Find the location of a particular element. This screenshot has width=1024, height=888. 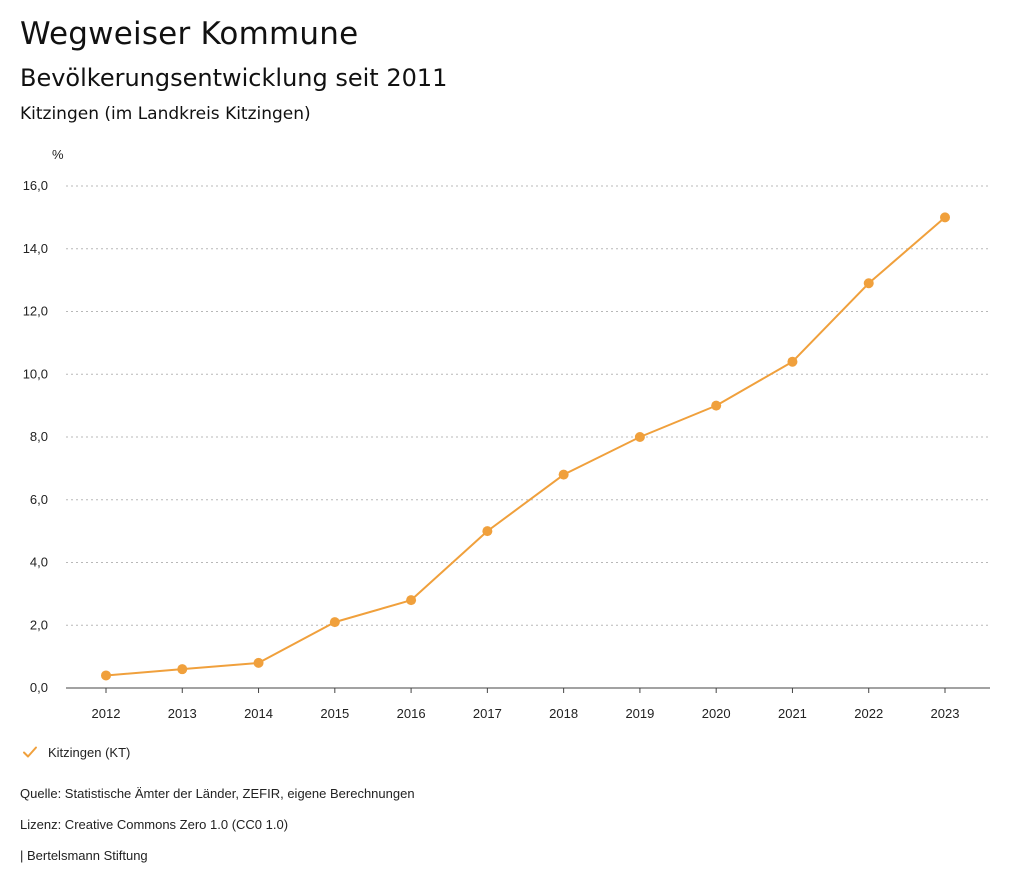

legend-label: Kitzingen (KT) is located at coordinates (89, 752).